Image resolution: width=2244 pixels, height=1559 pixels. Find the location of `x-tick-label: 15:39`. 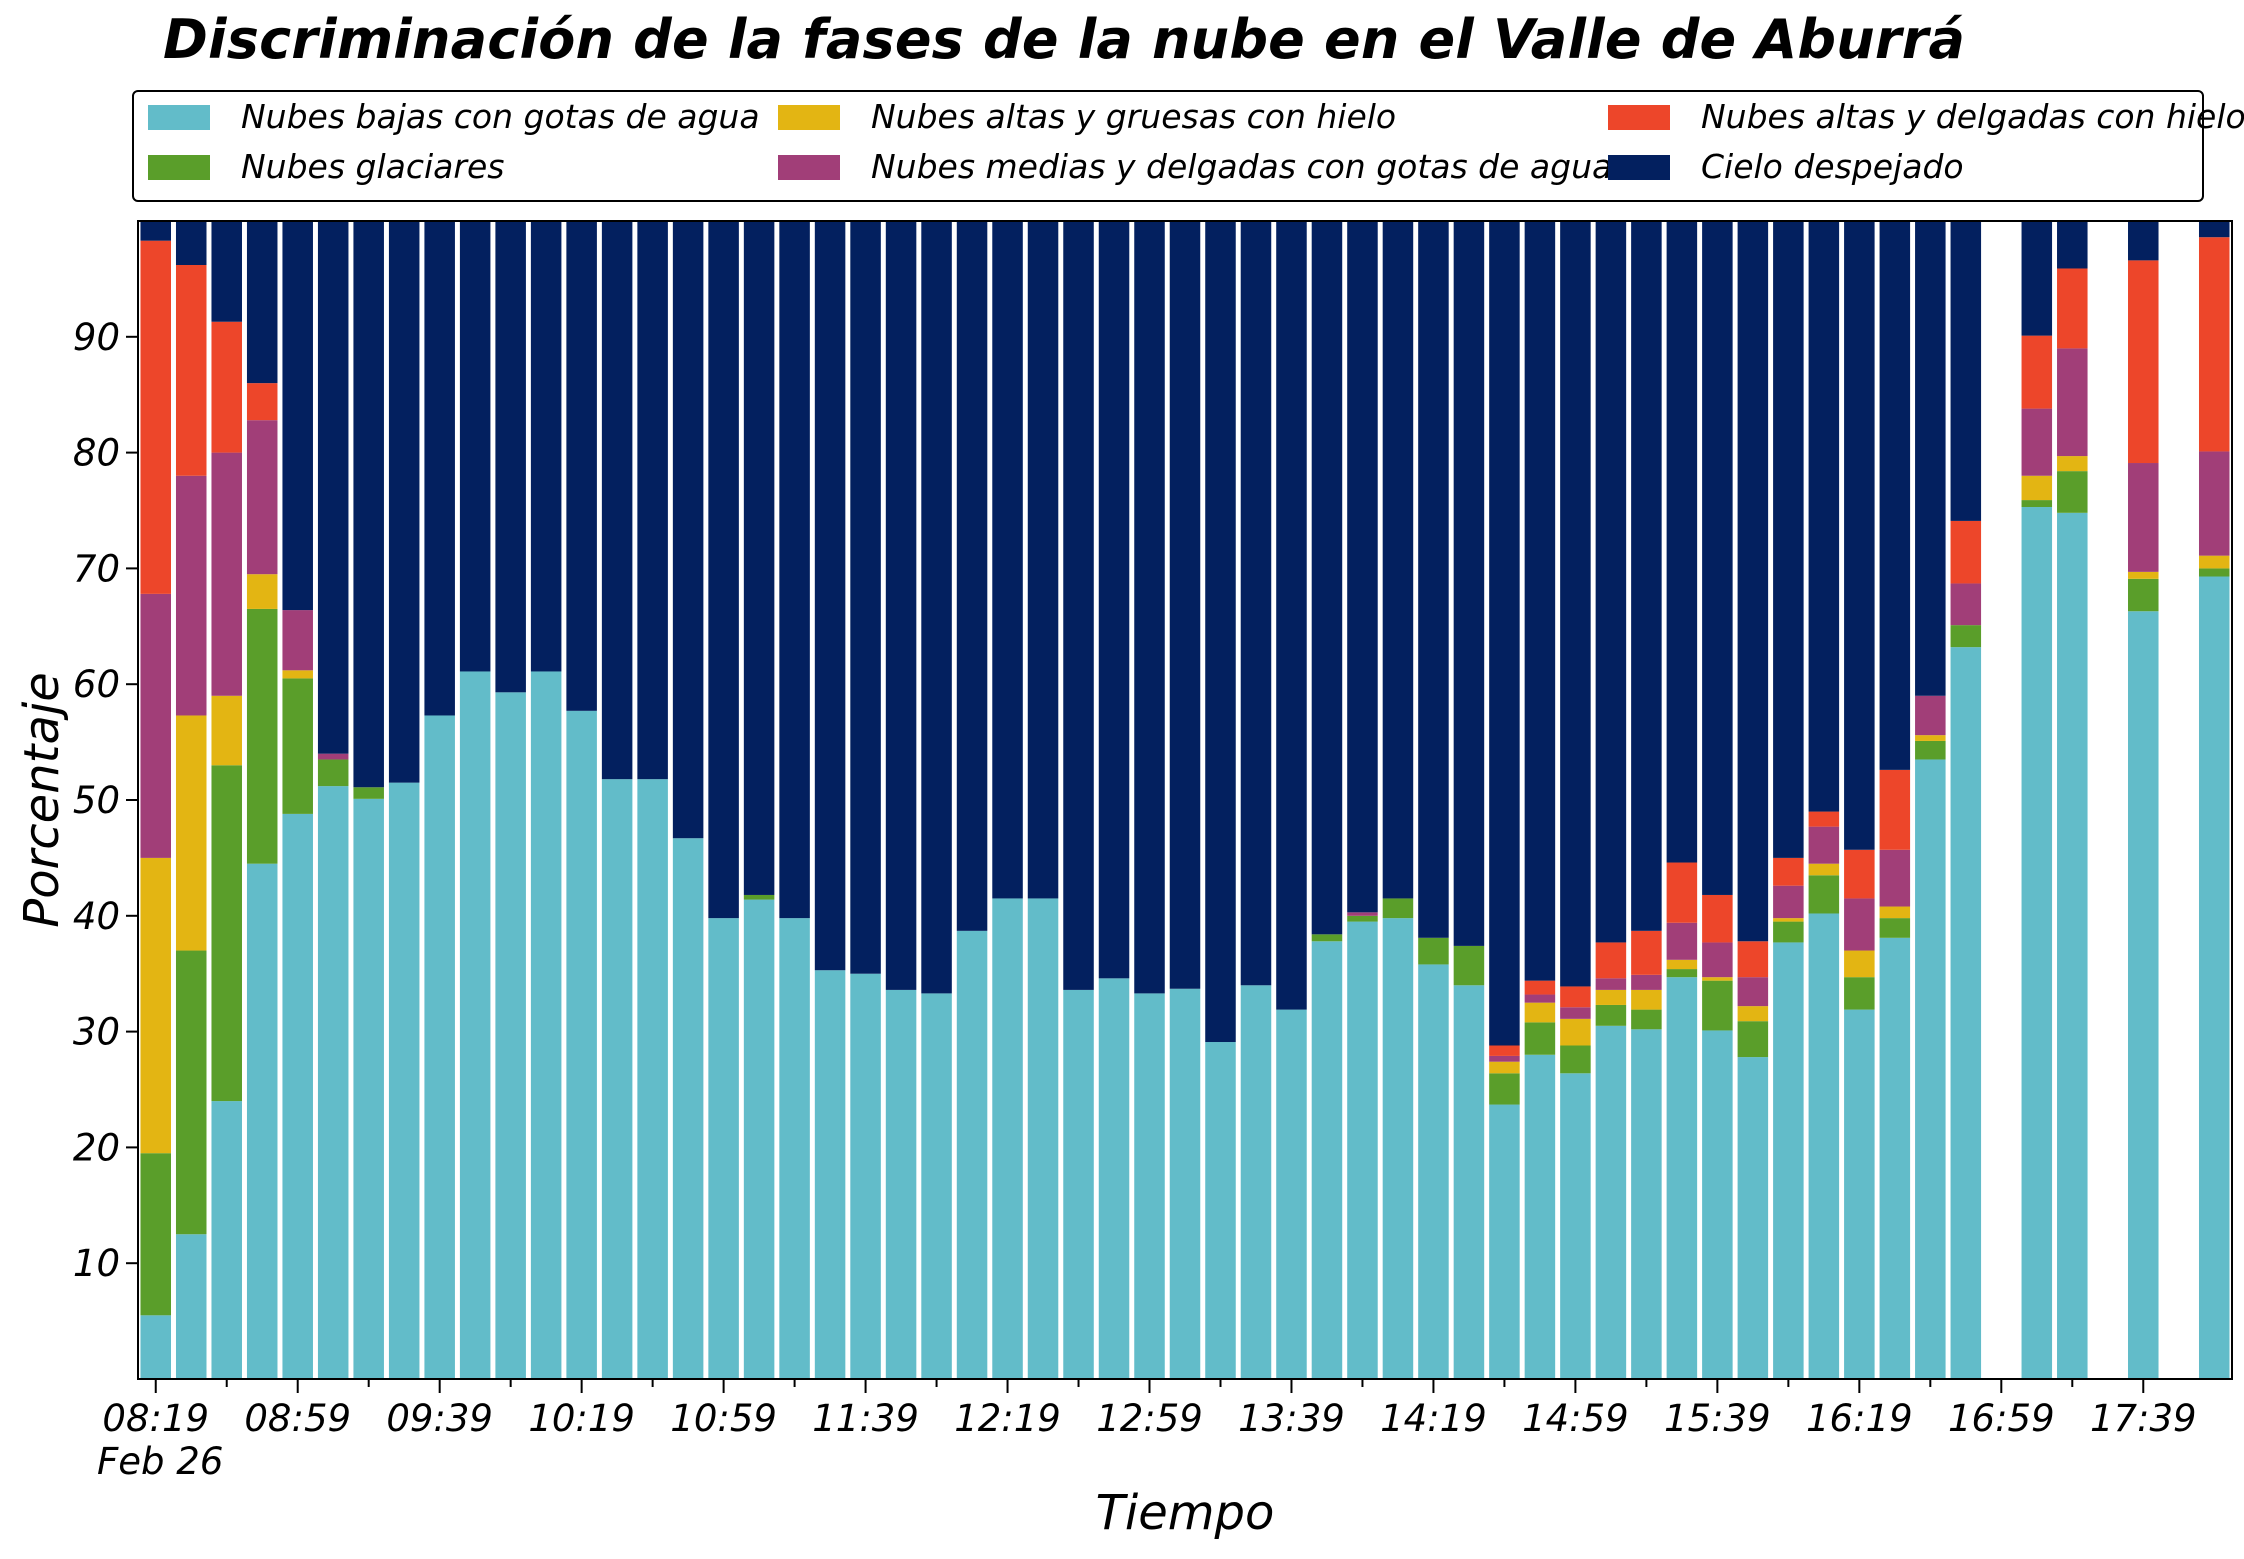

x-tick-label: 15:39 is located at coordinates (1717, 1418).